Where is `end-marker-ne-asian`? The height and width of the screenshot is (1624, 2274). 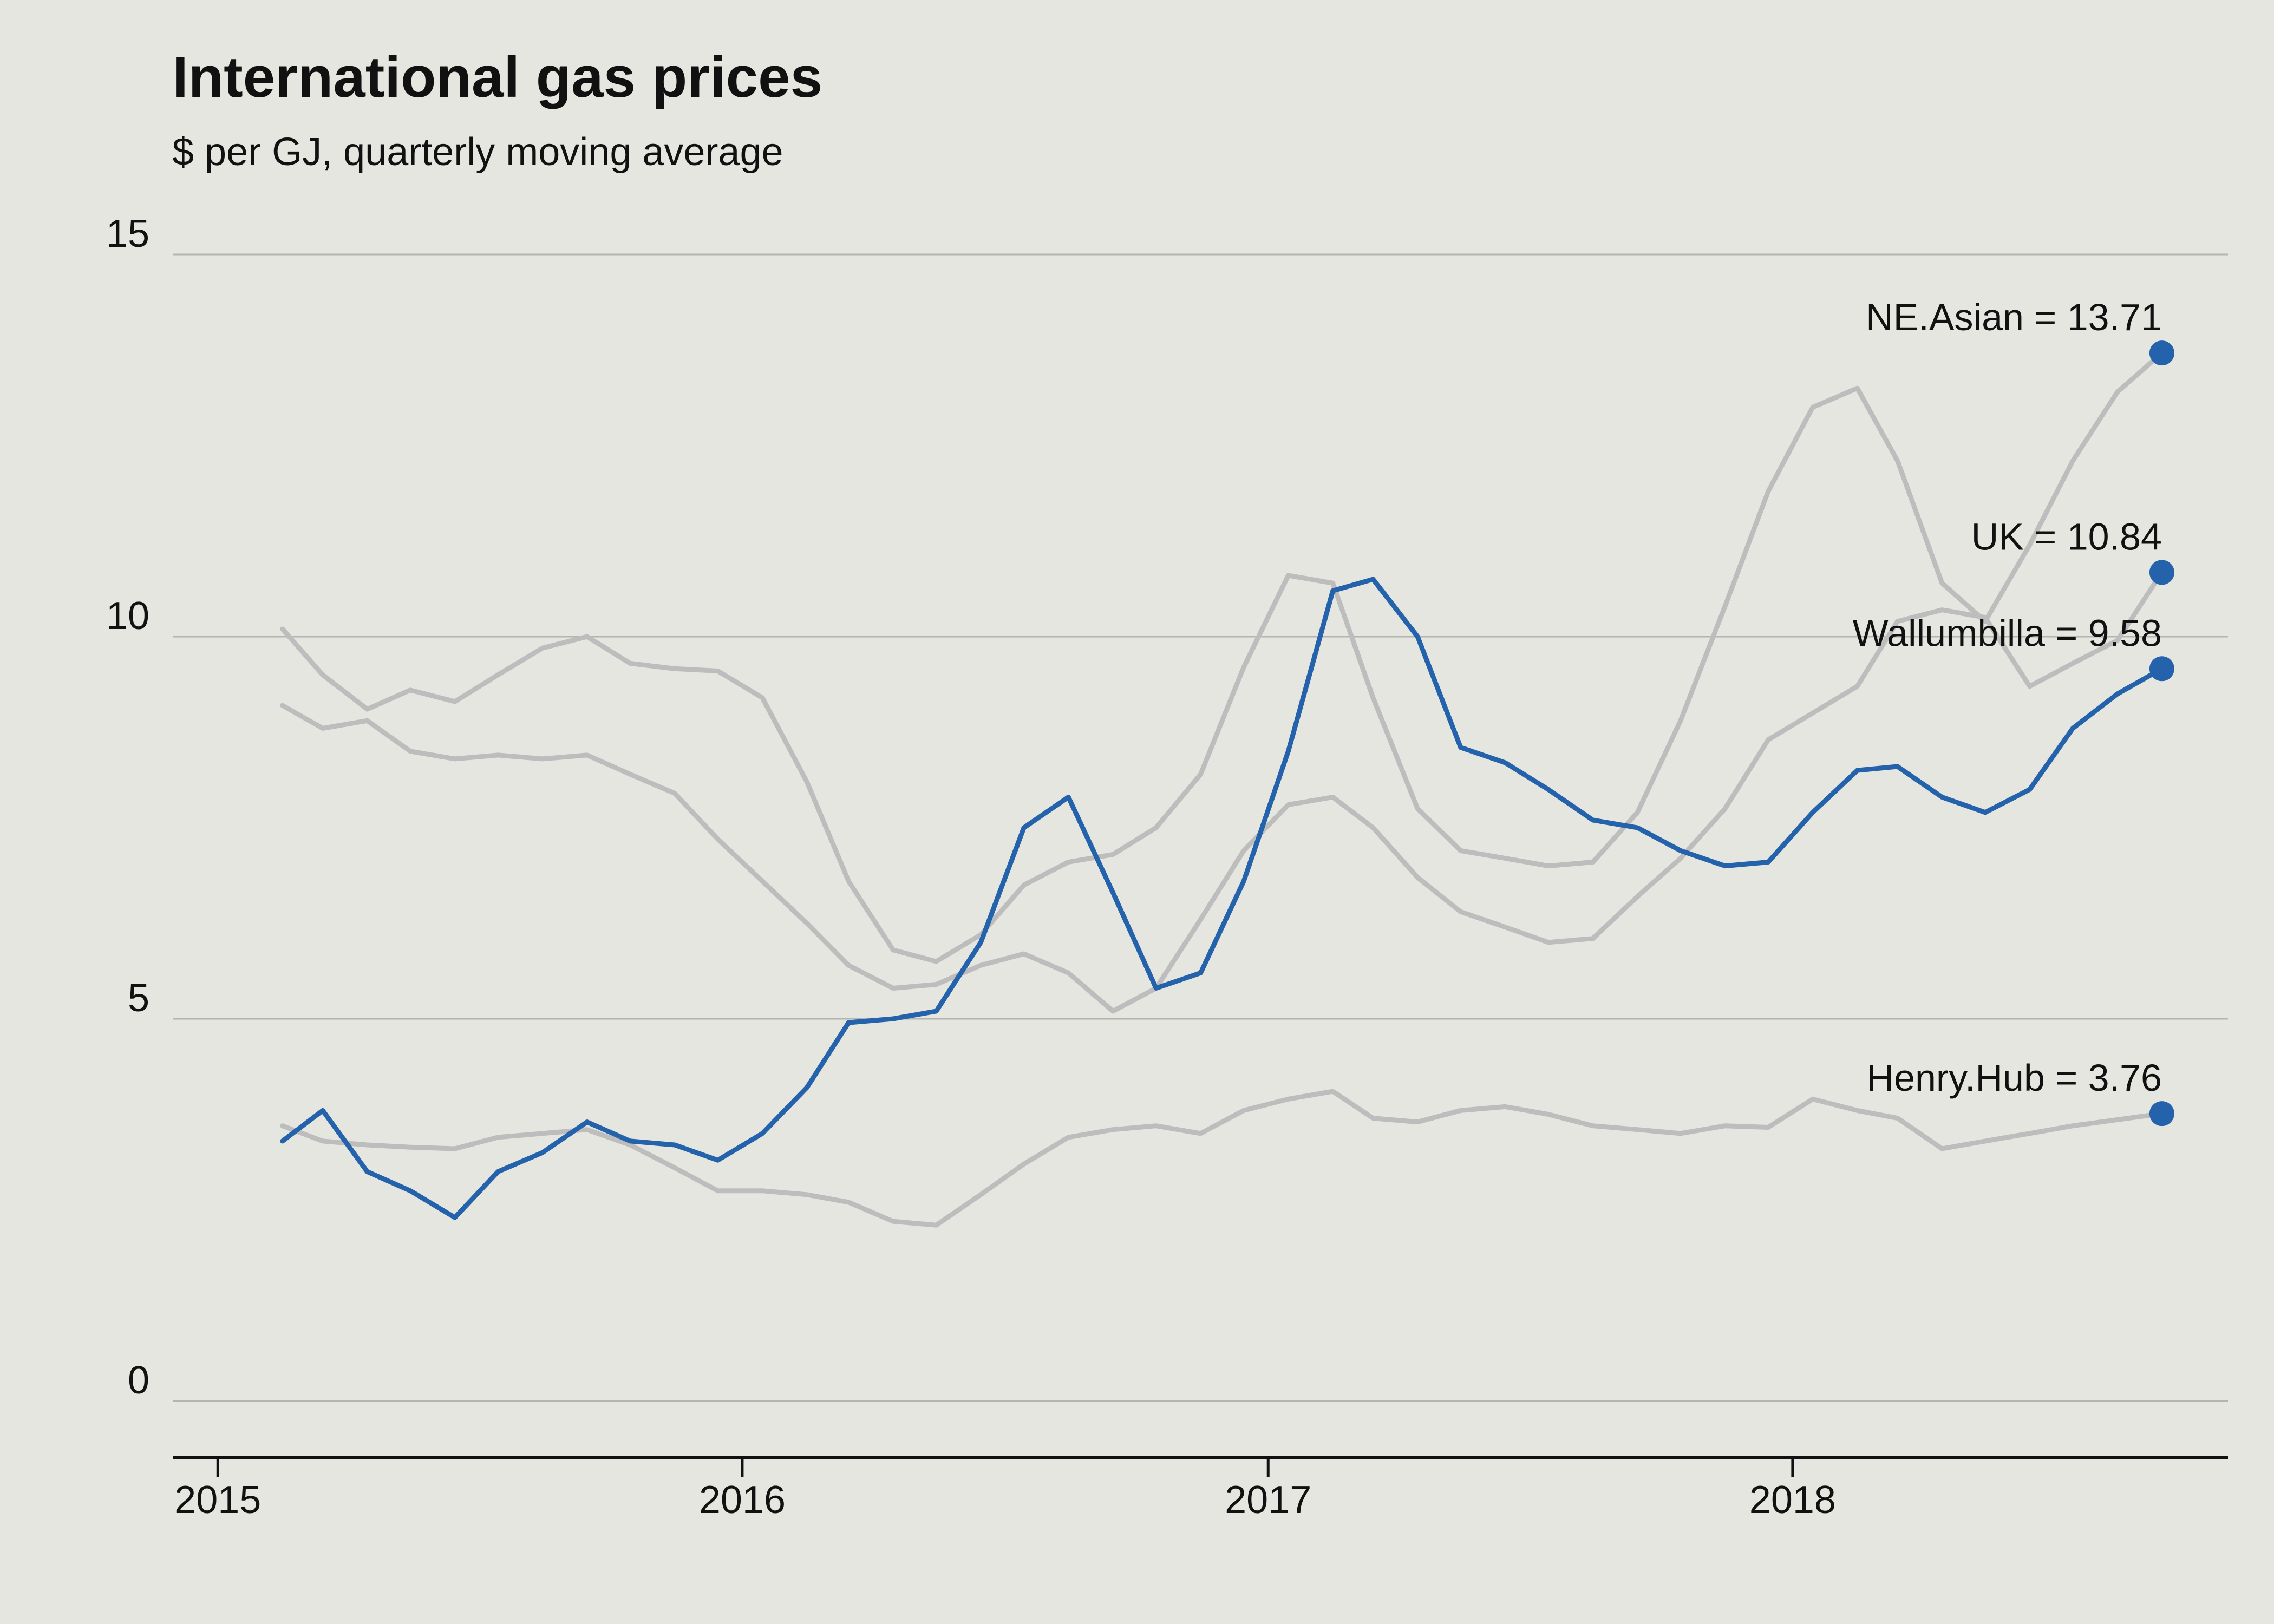 end-marker-ne-asian is located at coordinates (2162, 353).